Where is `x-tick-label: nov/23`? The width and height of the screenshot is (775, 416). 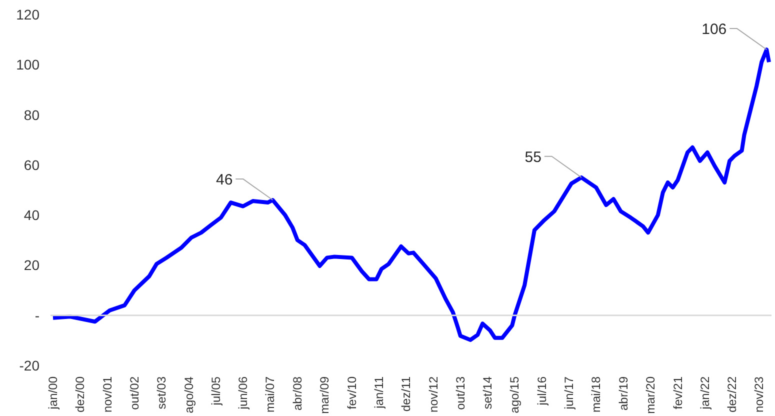 x-tick-label: nov/23 is located at coordinates (759, 394).